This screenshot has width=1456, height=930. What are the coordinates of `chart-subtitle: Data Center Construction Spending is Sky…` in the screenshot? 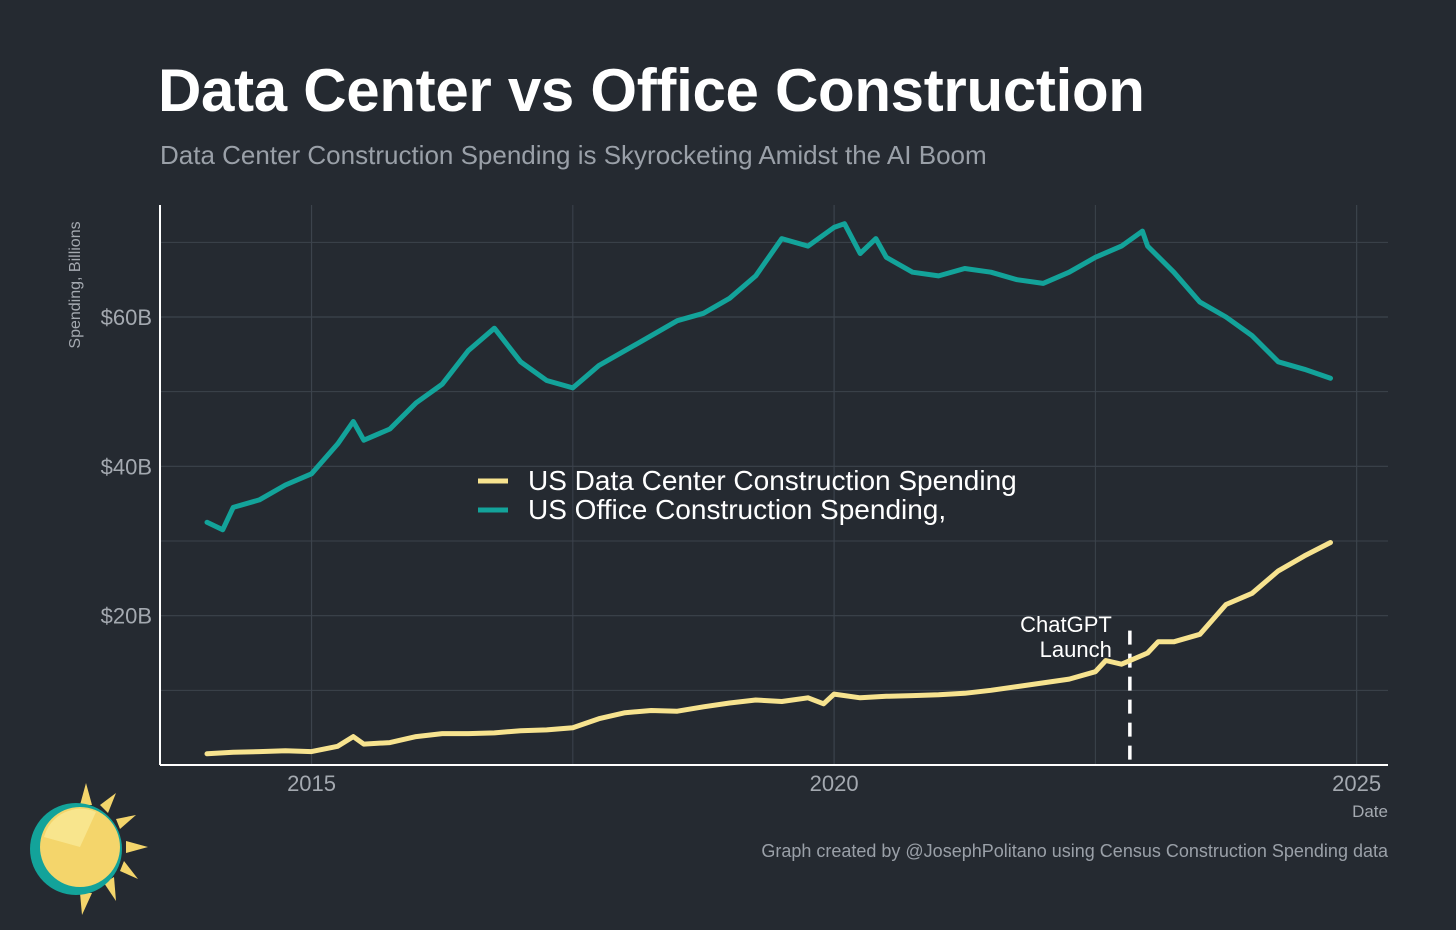 It's located at (573, 155).